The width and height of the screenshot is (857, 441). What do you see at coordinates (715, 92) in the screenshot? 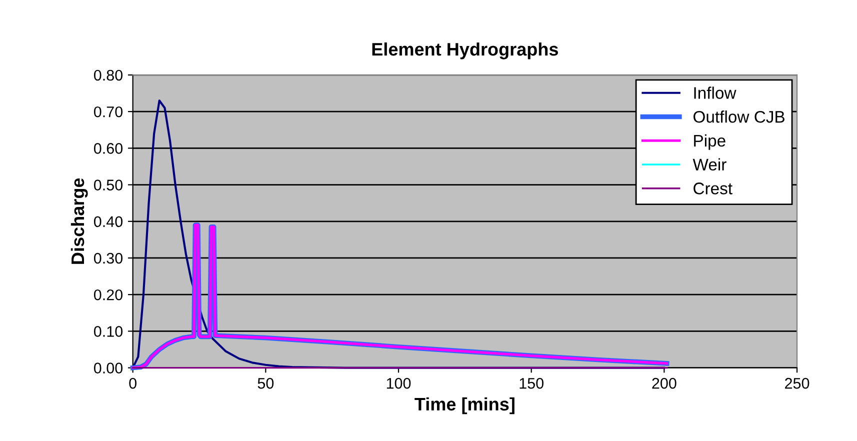
I see `legend-label: Inflow` at bounding box center [715, 92].